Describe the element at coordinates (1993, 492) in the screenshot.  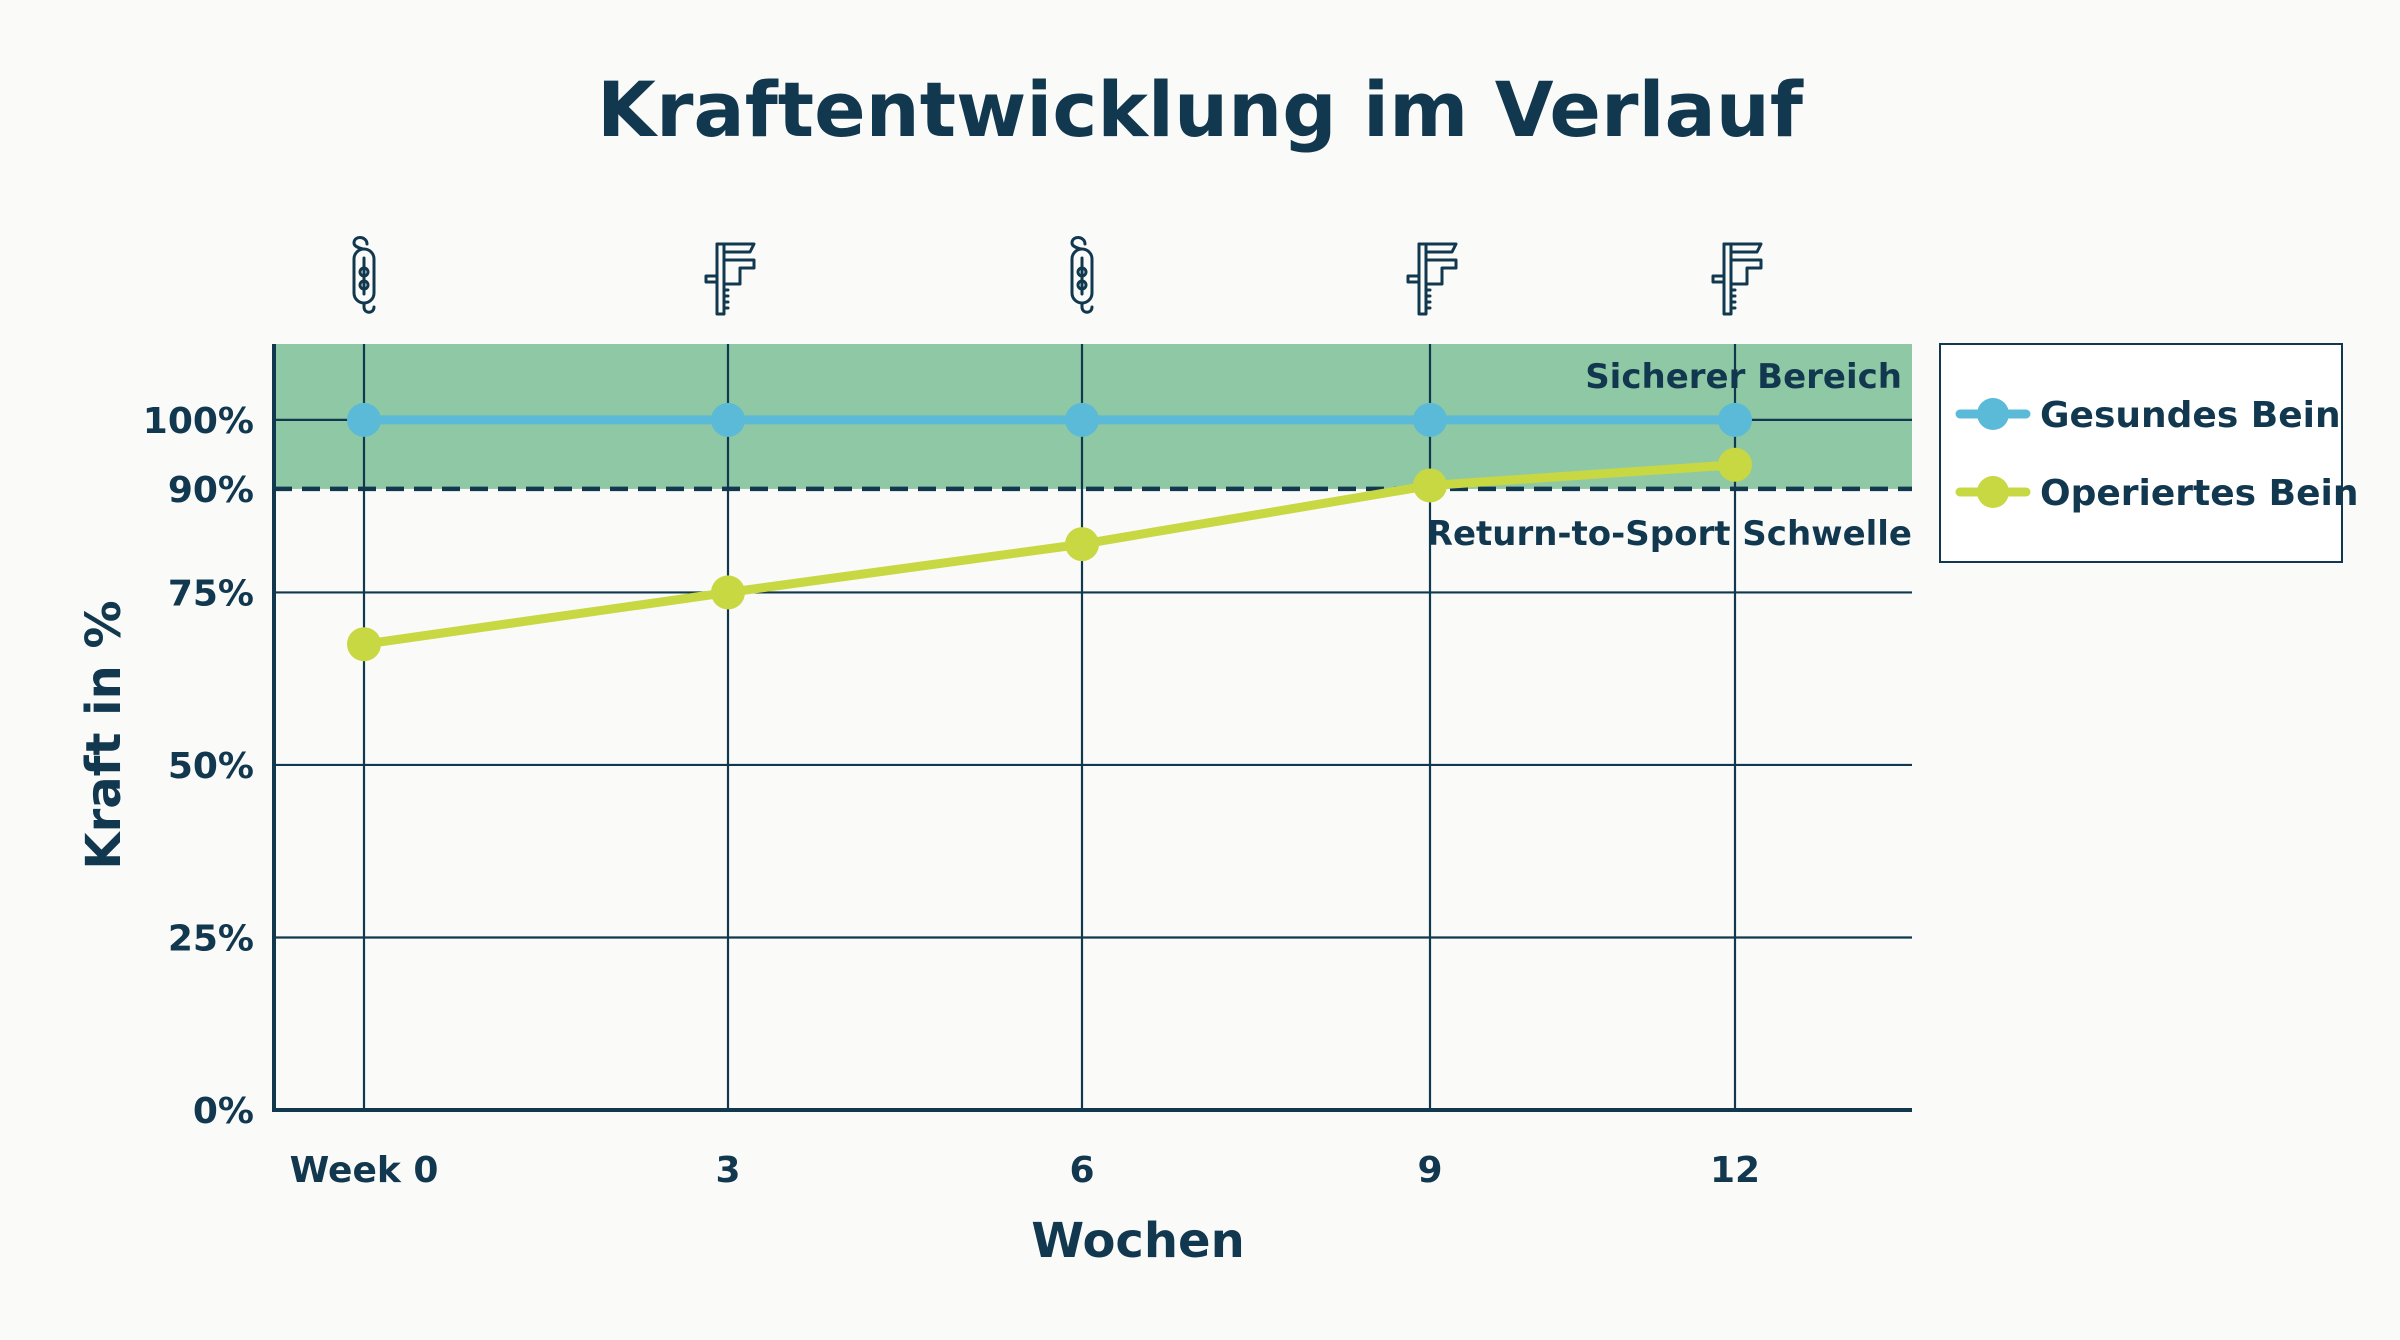
I see `legend-marker-operated-leg-icon` at that location.